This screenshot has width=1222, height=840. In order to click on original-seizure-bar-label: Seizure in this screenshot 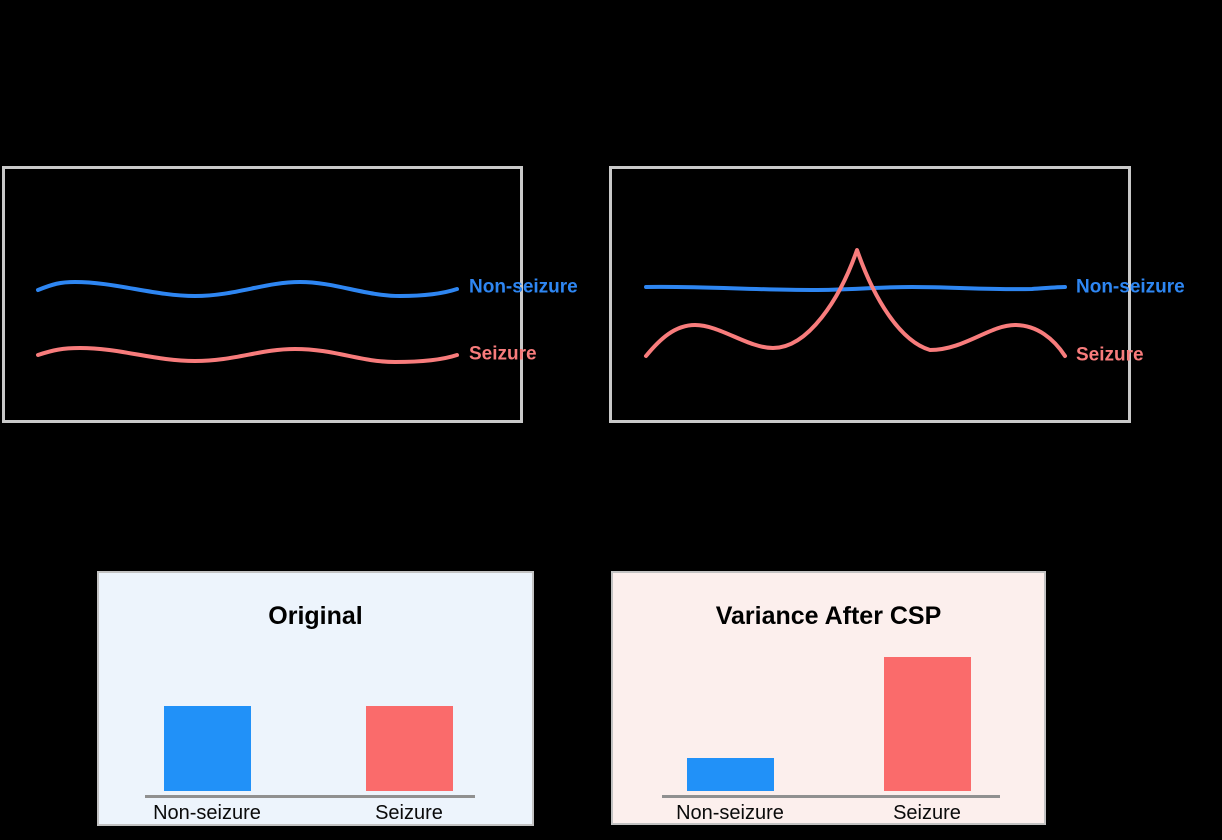, I will do `click(409, 813)`.